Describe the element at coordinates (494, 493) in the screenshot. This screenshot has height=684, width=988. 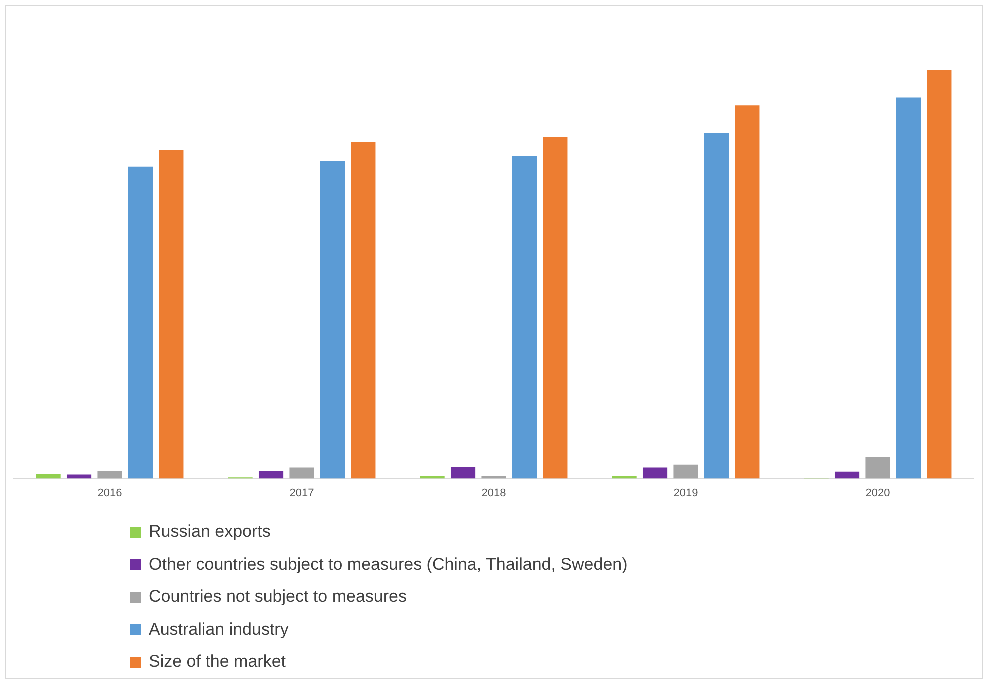
I see `x-tick-label: 2018` at that location.